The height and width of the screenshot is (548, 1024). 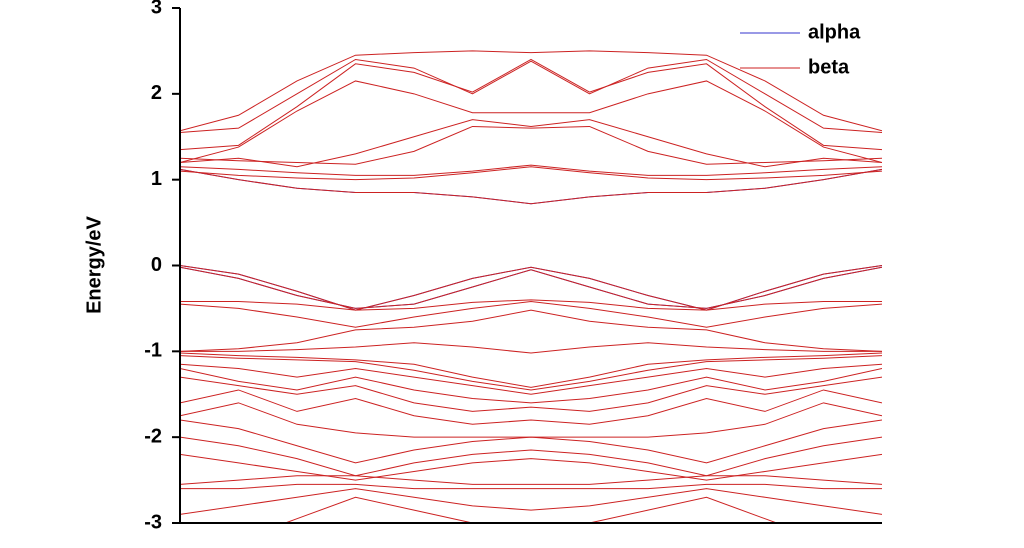 What do you see at coordinates (153, 436) in the screenshot?
I see `y-tick-label: -2` at bounding box center [153, 436].